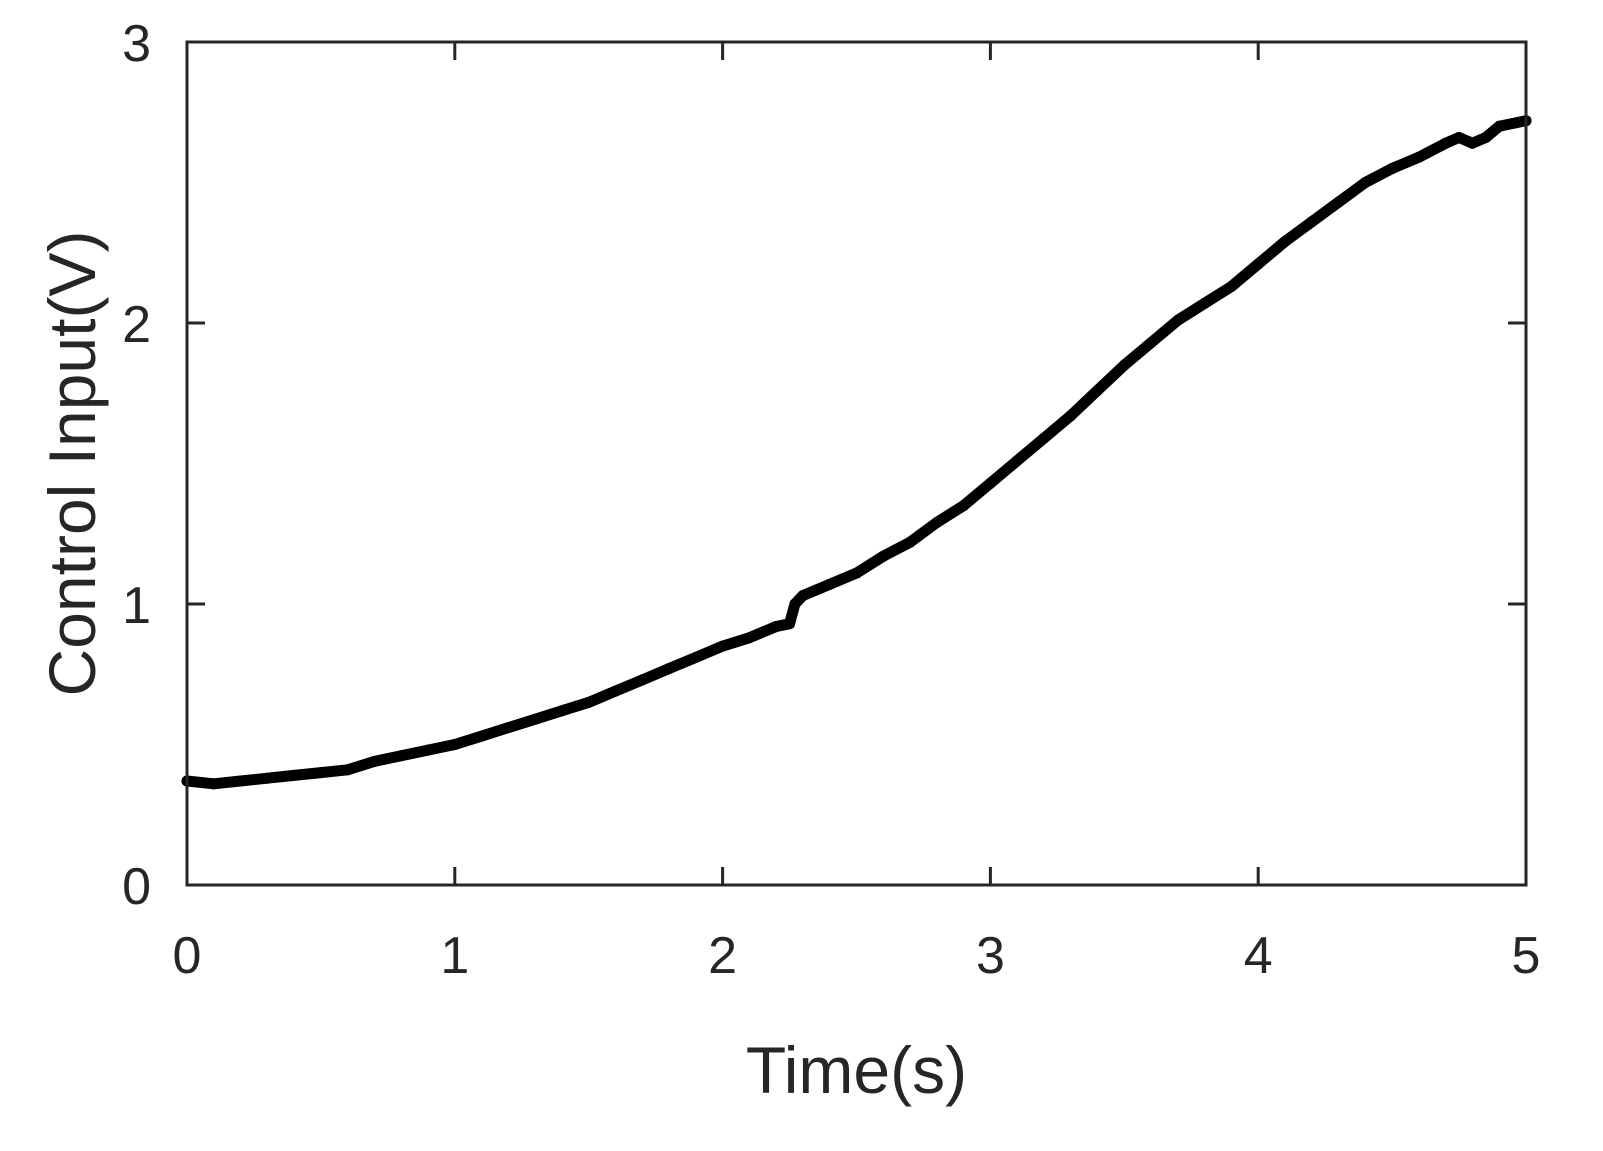 This screenshot has height=1151, width=1603. What do you see at coordinates (136, 44) in the screenshot?
I see `y-tick-label: 3` at bounding box center [136, 44].